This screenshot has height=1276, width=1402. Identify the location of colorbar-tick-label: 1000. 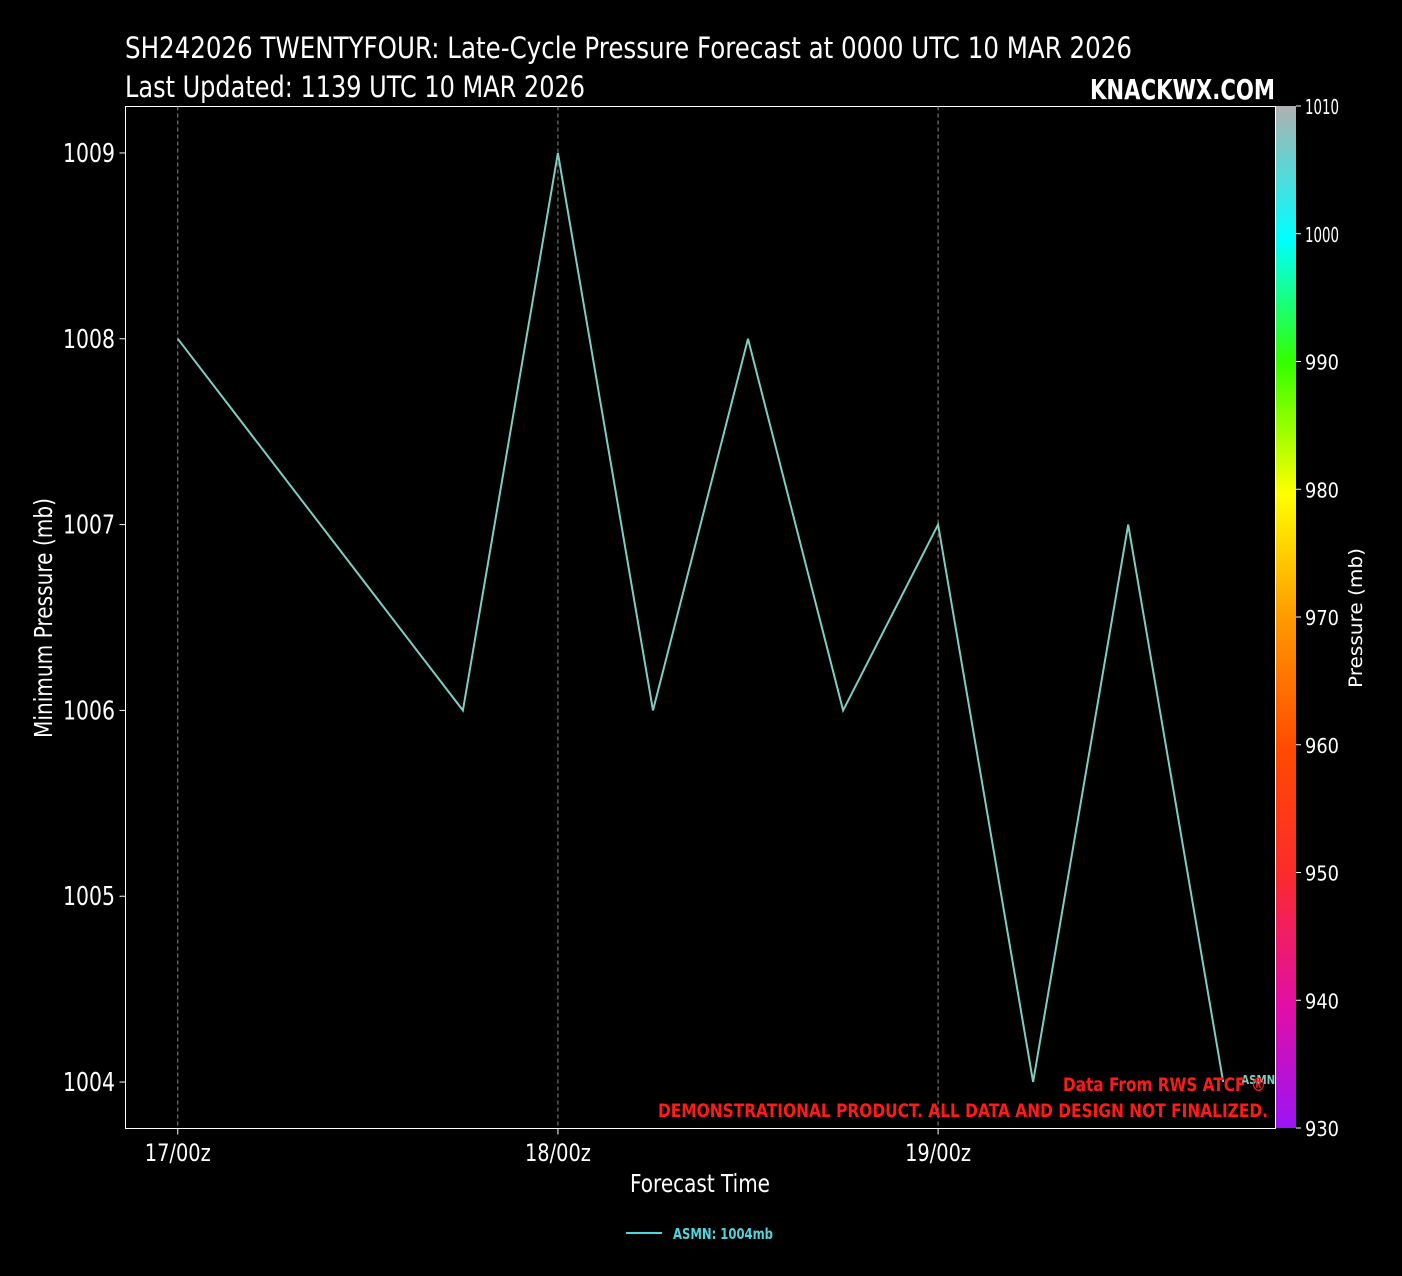
(1322, 235).